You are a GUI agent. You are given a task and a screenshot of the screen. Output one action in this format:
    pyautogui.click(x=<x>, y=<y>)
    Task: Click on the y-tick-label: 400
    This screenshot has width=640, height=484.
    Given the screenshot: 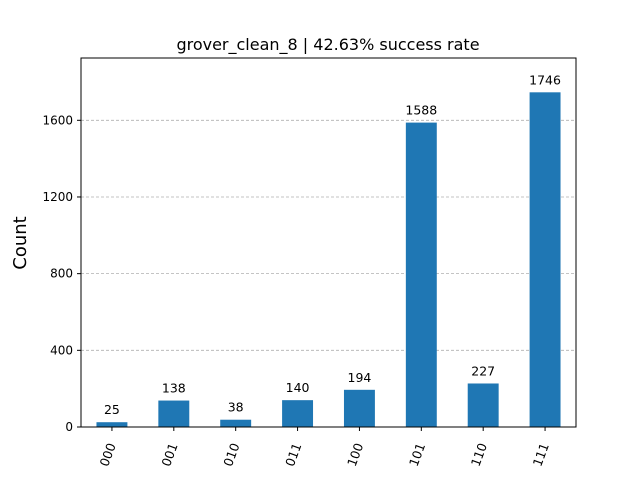 What is the action you would take?
    pyautogui.click(x=61, y=350)
    